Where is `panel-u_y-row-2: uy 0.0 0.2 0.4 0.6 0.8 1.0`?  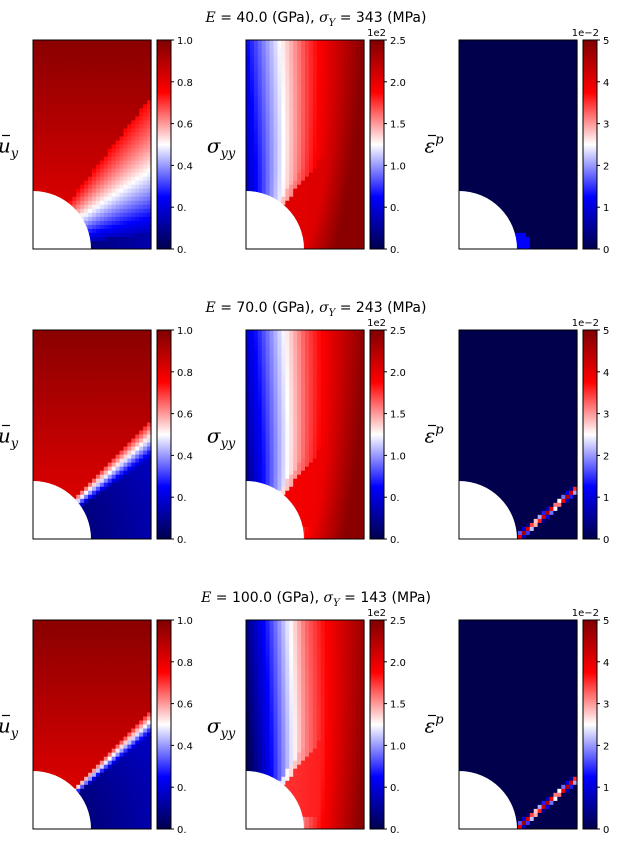 panel-u_y-row-2: uy 0.0 0.2 0.4 0.6 0.8 1.0 is located at coordinates (96, 462).